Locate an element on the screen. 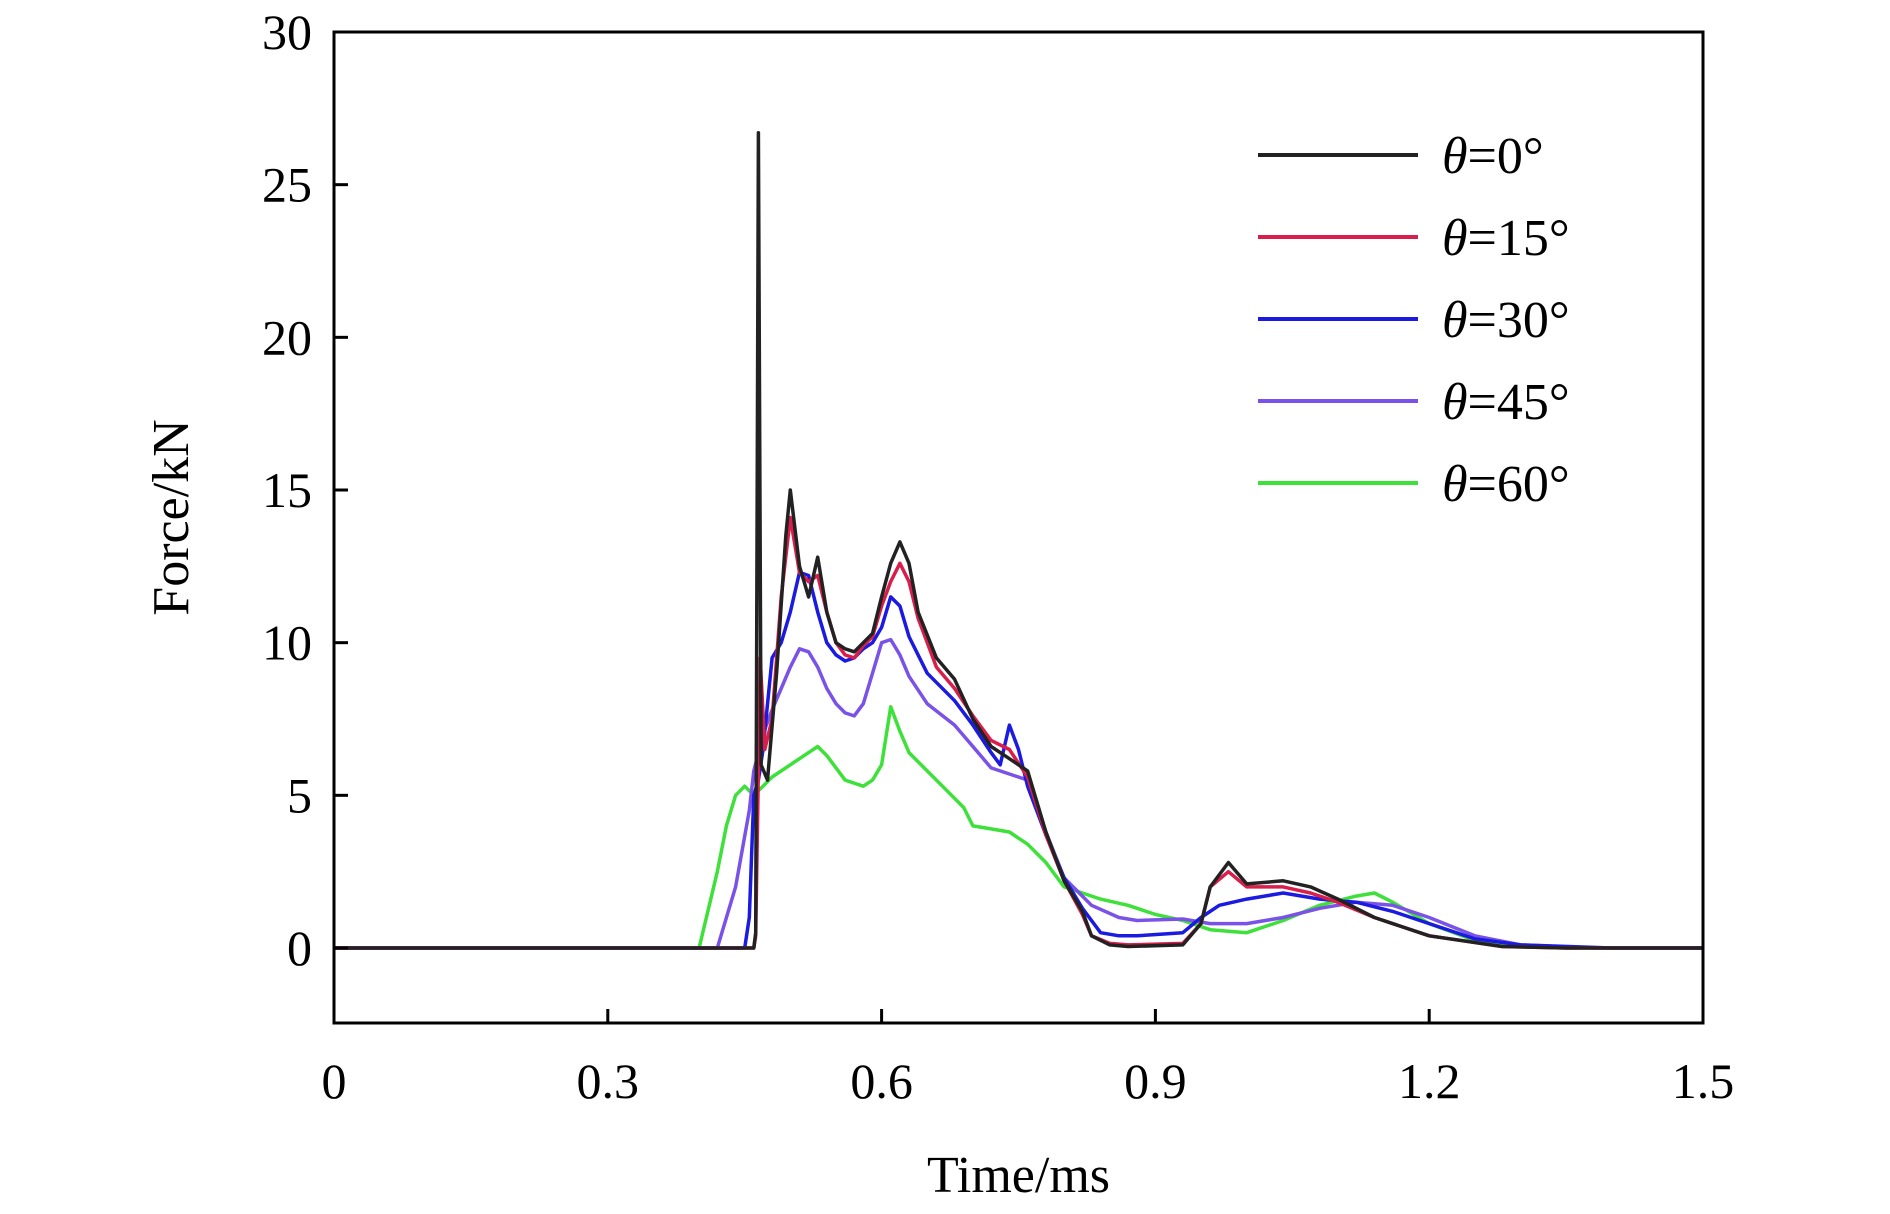 The height and width of the screenshot is (1214, 1890). x-tick-label: 1.5 is located at coordinates (1703, 1081).